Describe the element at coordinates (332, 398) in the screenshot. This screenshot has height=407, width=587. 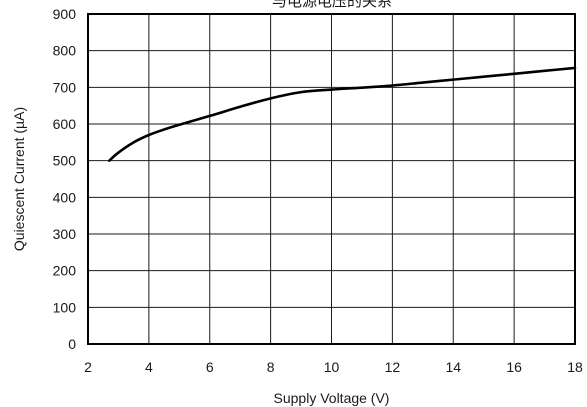
I see `x-axis-title: Supply Voltage (V)` at that location.